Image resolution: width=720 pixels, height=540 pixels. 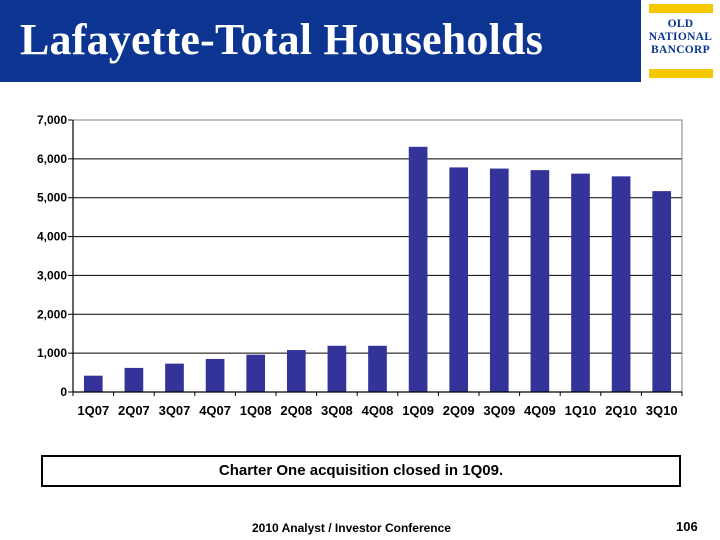 What do you see at coordinates (174, 377) in the screenshot?
I see `bar-3q07` at bounding box center [174, 377].